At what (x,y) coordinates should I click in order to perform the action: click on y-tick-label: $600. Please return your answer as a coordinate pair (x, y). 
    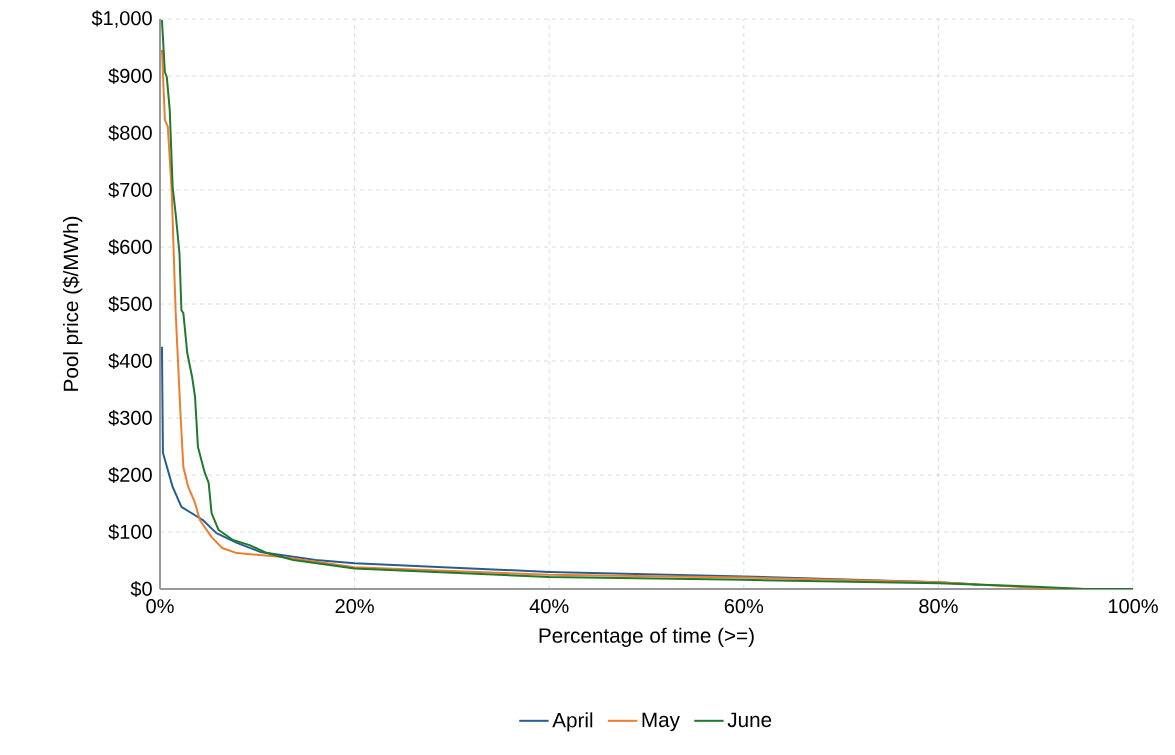
    Looking at the image, I should click on (130, 247).